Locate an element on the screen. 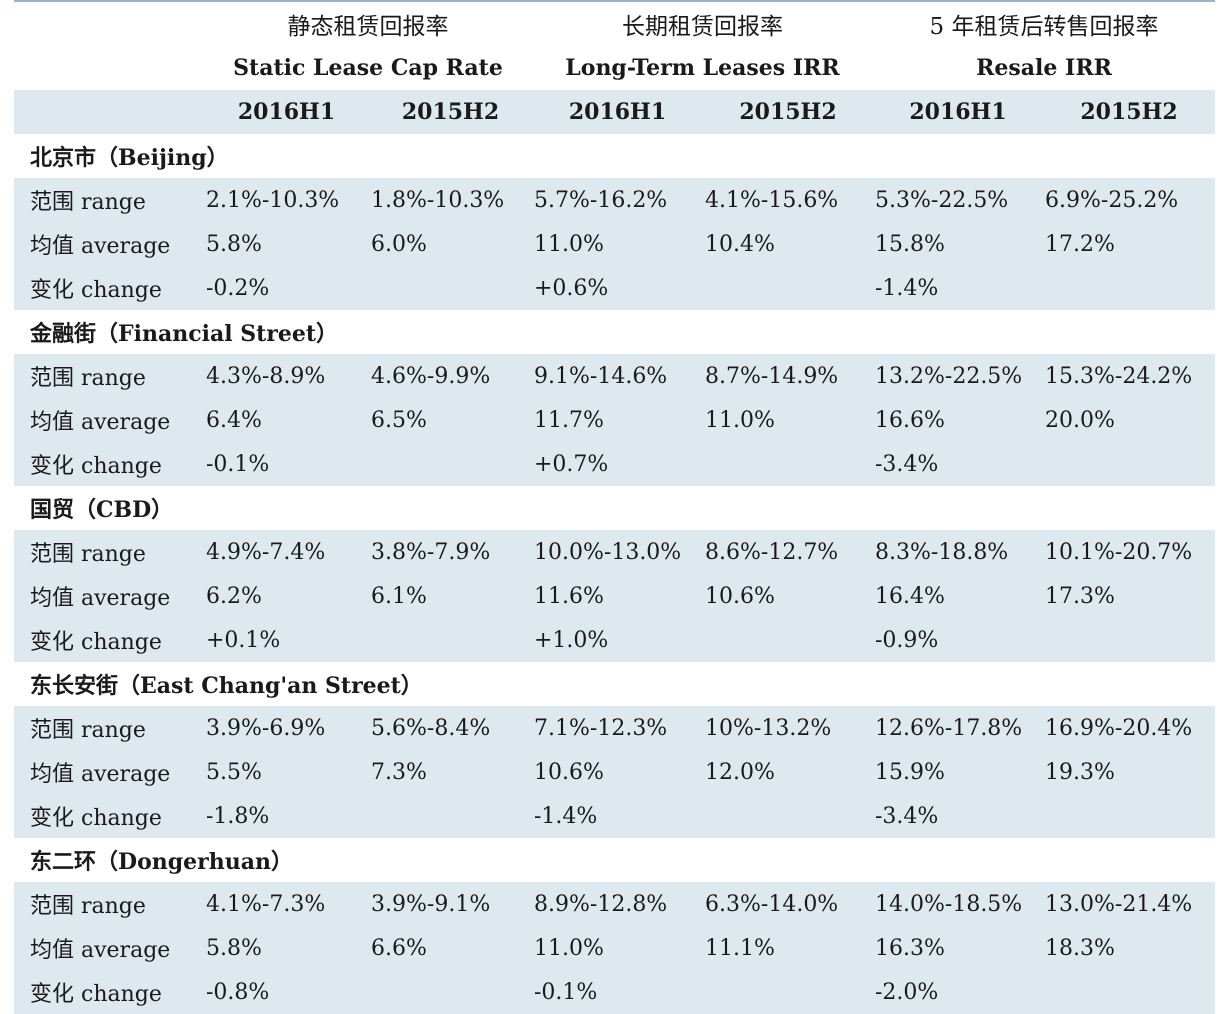 This screenshot has height=1014, width=1231. value-cell: 15.8% is located at coordinates (958, 244).